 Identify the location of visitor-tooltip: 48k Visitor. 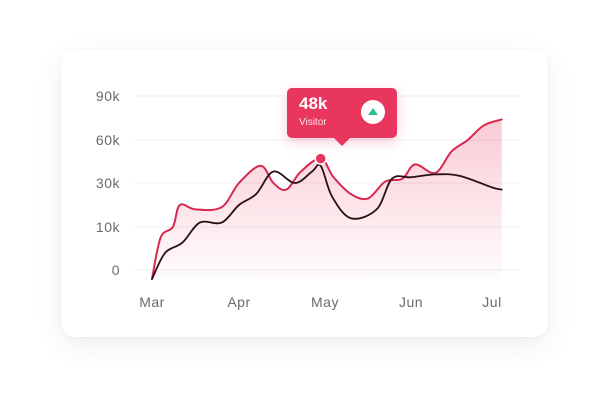
(342, 117).